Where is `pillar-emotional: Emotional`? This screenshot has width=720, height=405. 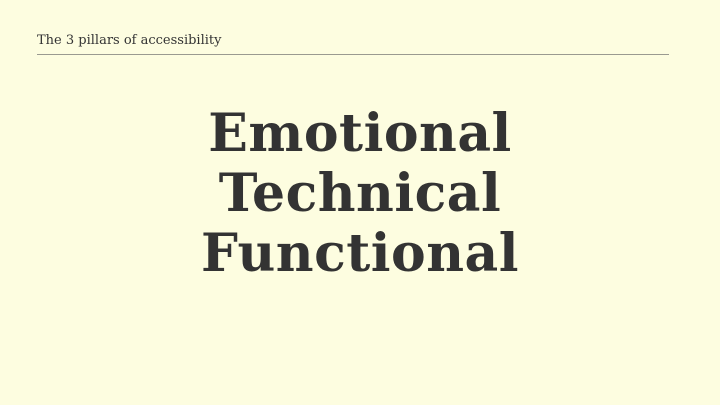
pillar-emotional: Emotional is located at coordinates (360, 133).